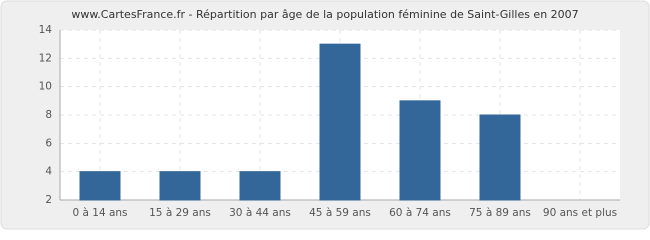  What do you see at coordinates (48, 115) in the screenshot?
I see `y-tick-label: 8` at bounding box center [48, 115].